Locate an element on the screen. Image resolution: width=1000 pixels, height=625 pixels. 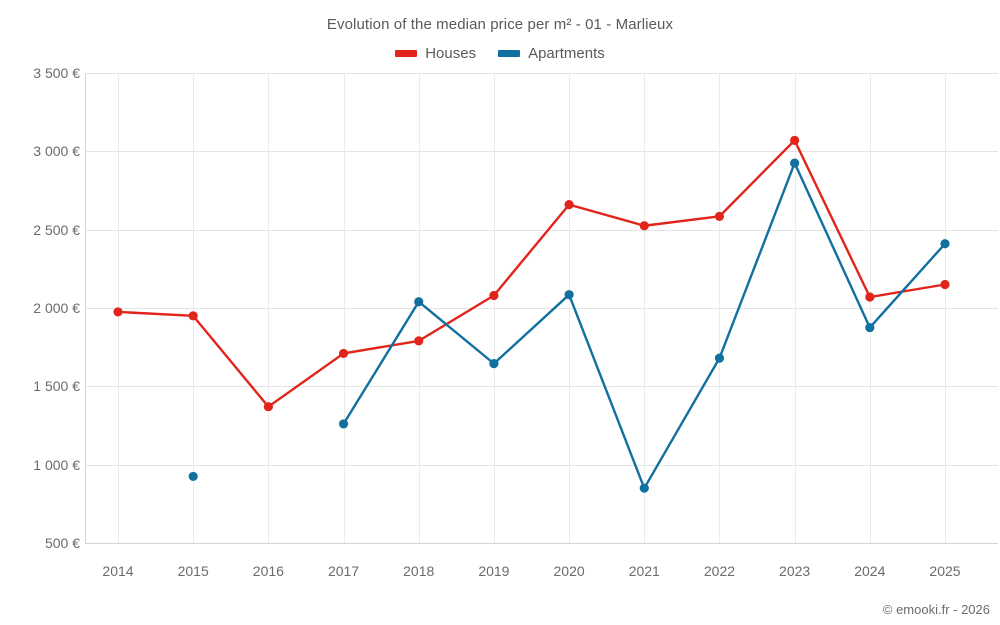
data-point-houses-2014 is located at coordinates (118, 312).